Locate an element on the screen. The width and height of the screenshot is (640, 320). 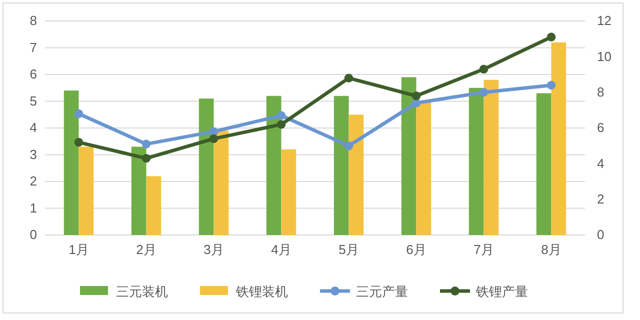
x-tick-label: 5月 is located at coordinates (348, 250).